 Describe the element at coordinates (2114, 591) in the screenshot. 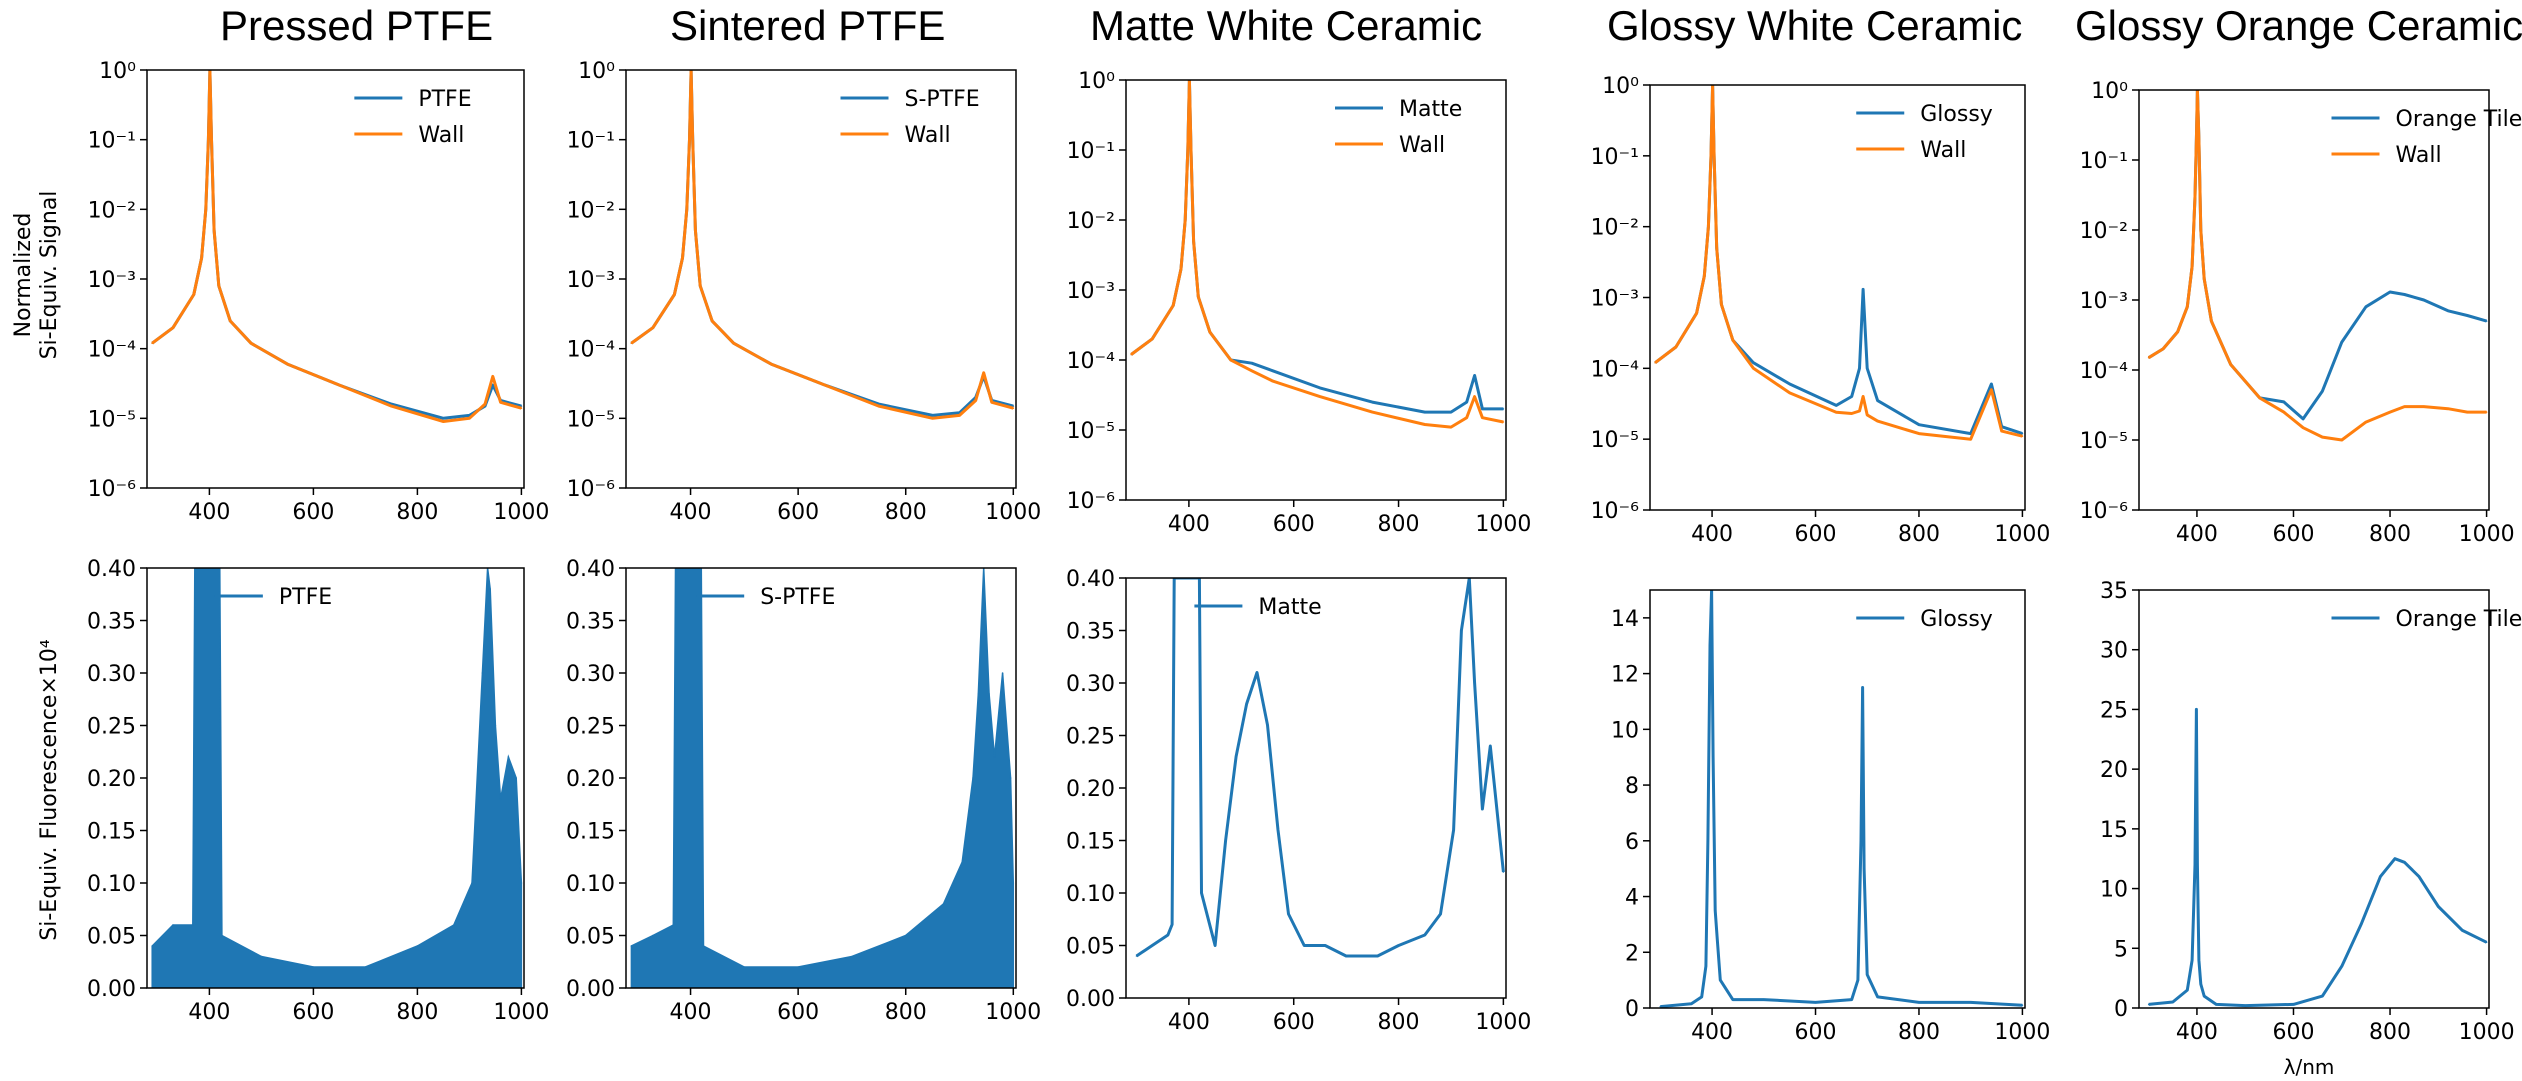

I see `y-tick-label: 35` at that location.